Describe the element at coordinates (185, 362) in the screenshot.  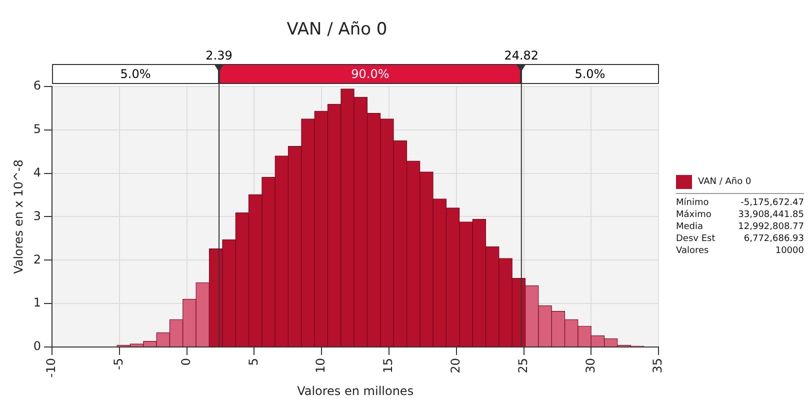
I see `x-tick-label: 0` at that location.